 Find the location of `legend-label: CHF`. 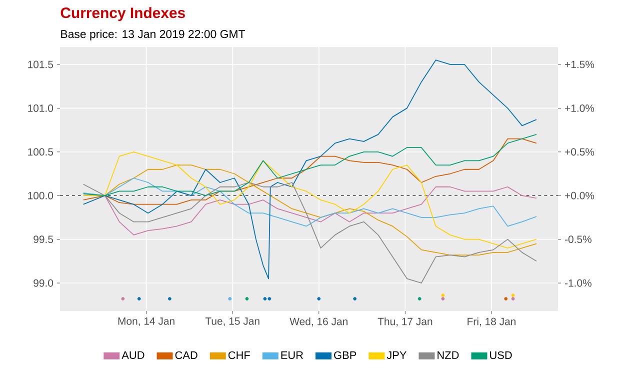

legend-label: CHF is located at coordinates (239, 355).